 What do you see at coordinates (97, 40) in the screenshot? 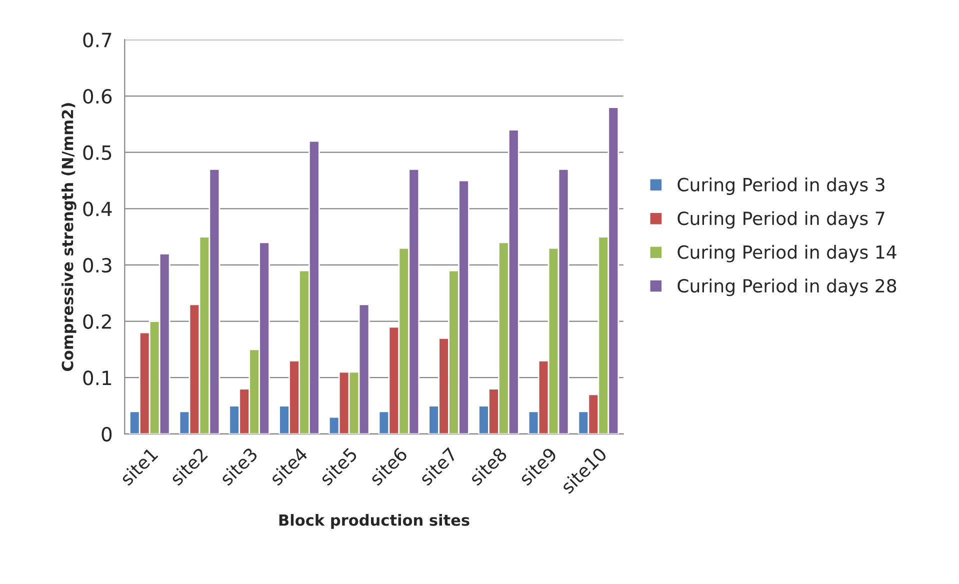
I see `y-tick-label: 0.7` at bounding box center [97, 40].